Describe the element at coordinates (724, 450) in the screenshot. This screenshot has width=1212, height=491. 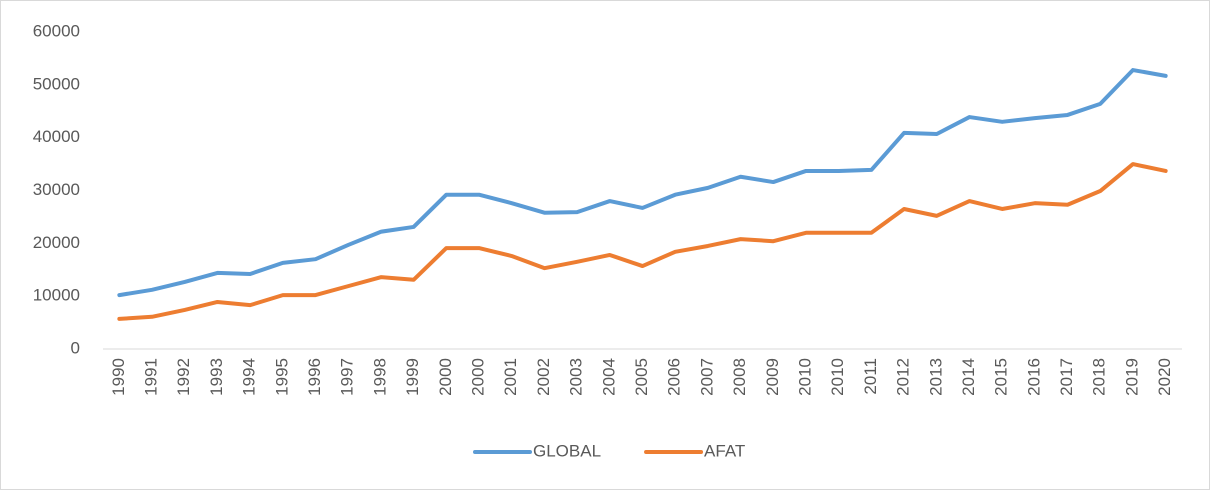
I see `legend-label: AFAT` at that location.